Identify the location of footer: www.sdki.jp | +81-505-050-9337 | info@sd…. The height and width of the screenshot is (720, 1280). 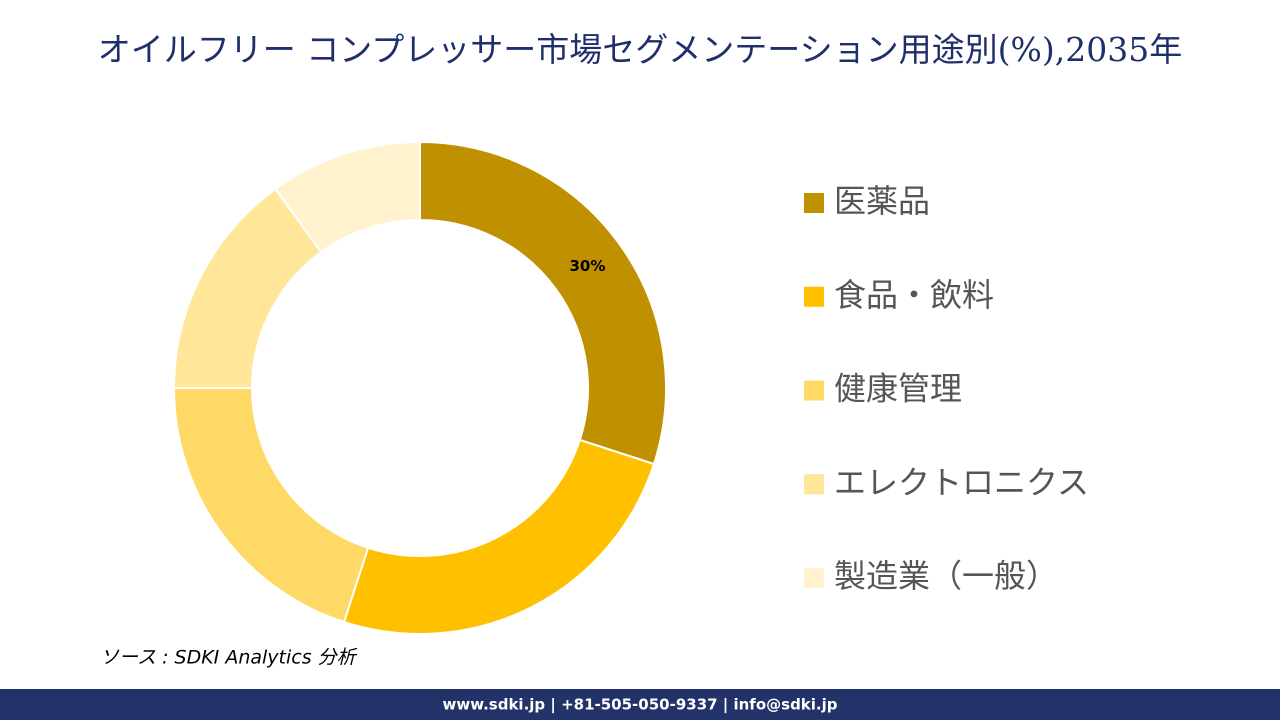
(639, 705).